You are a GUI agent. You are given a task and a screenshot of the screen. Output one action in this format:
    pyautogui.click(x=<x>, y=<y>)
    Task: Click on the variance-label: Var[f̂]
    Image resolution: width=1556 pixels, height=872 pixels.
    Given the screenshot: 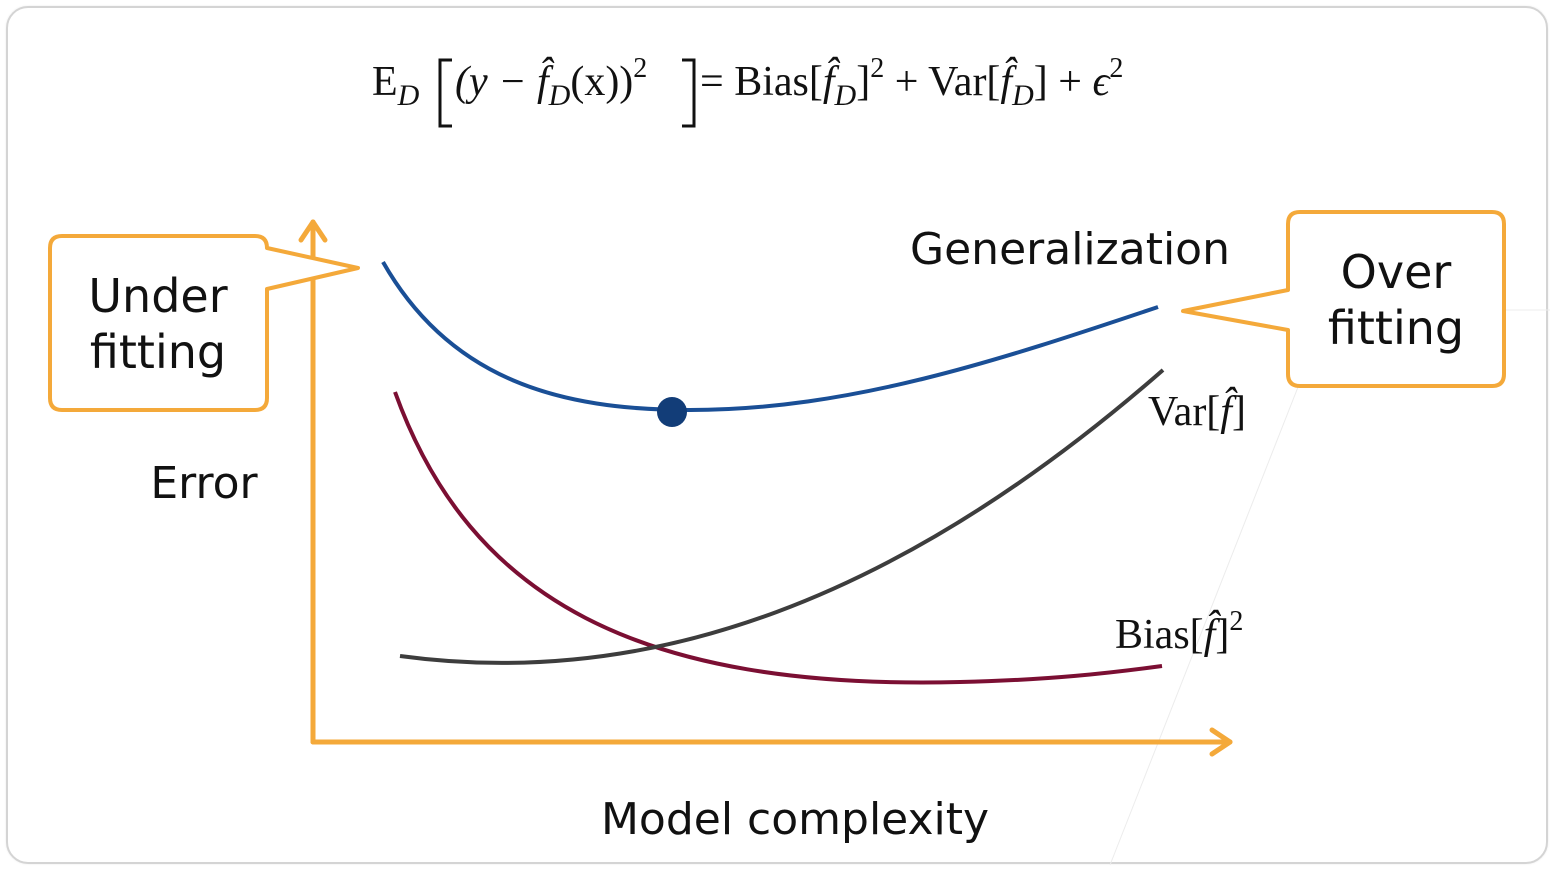 What is the action you would take?
    pyautogui.click(x=1197, y=410)
    